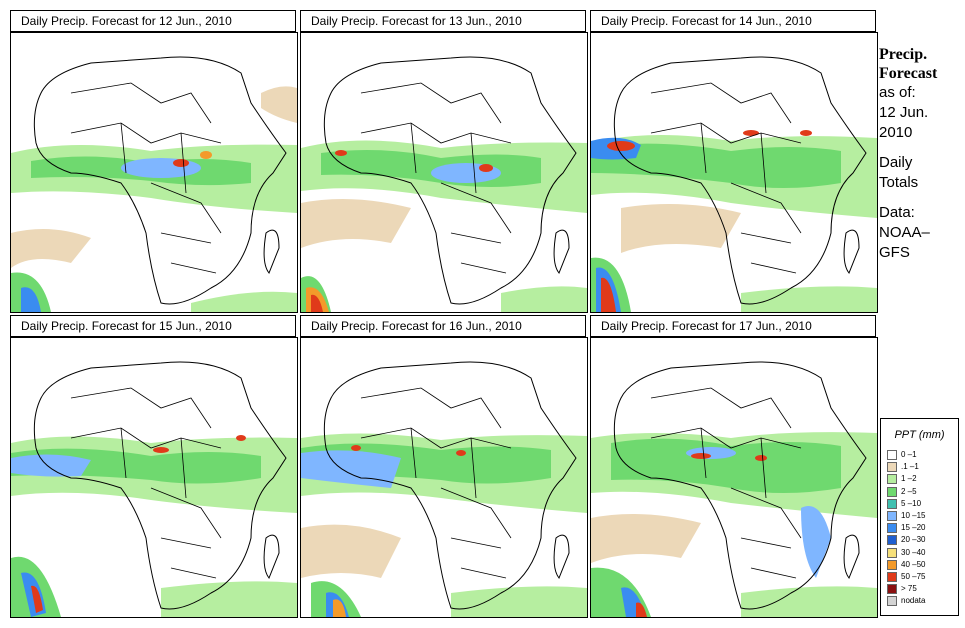 The image size is (965, 628). I want to click on legend-label: .1 –1, so click(910, 467).